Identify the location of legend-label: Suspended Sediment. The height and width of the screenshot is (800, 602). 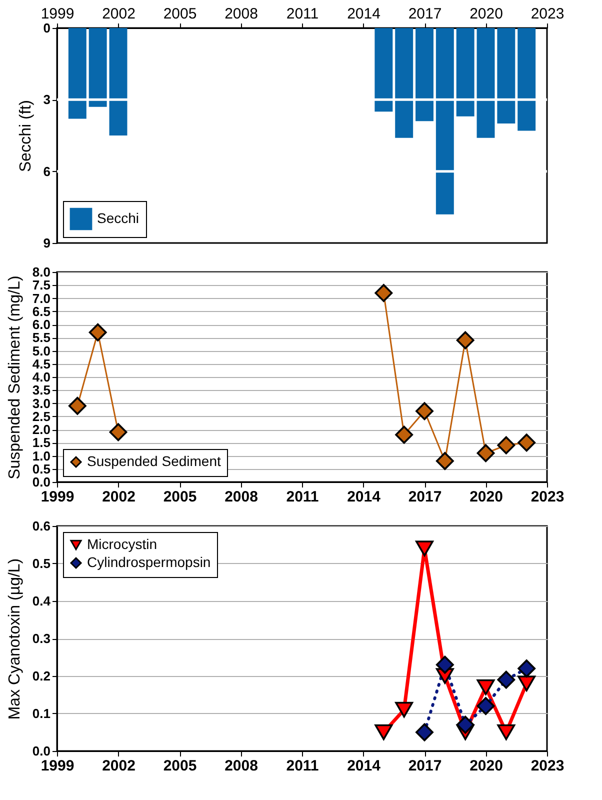
(154, 461).